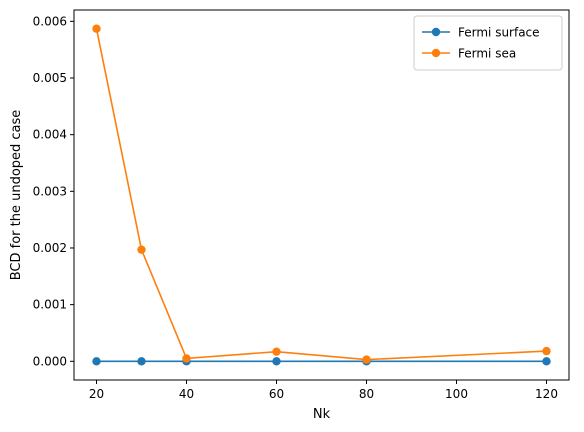 The image size is (584, 432). Describe the element at coordinates (499, 33) in the screenshot. I see `legend-label: Fermi surface` at that location.